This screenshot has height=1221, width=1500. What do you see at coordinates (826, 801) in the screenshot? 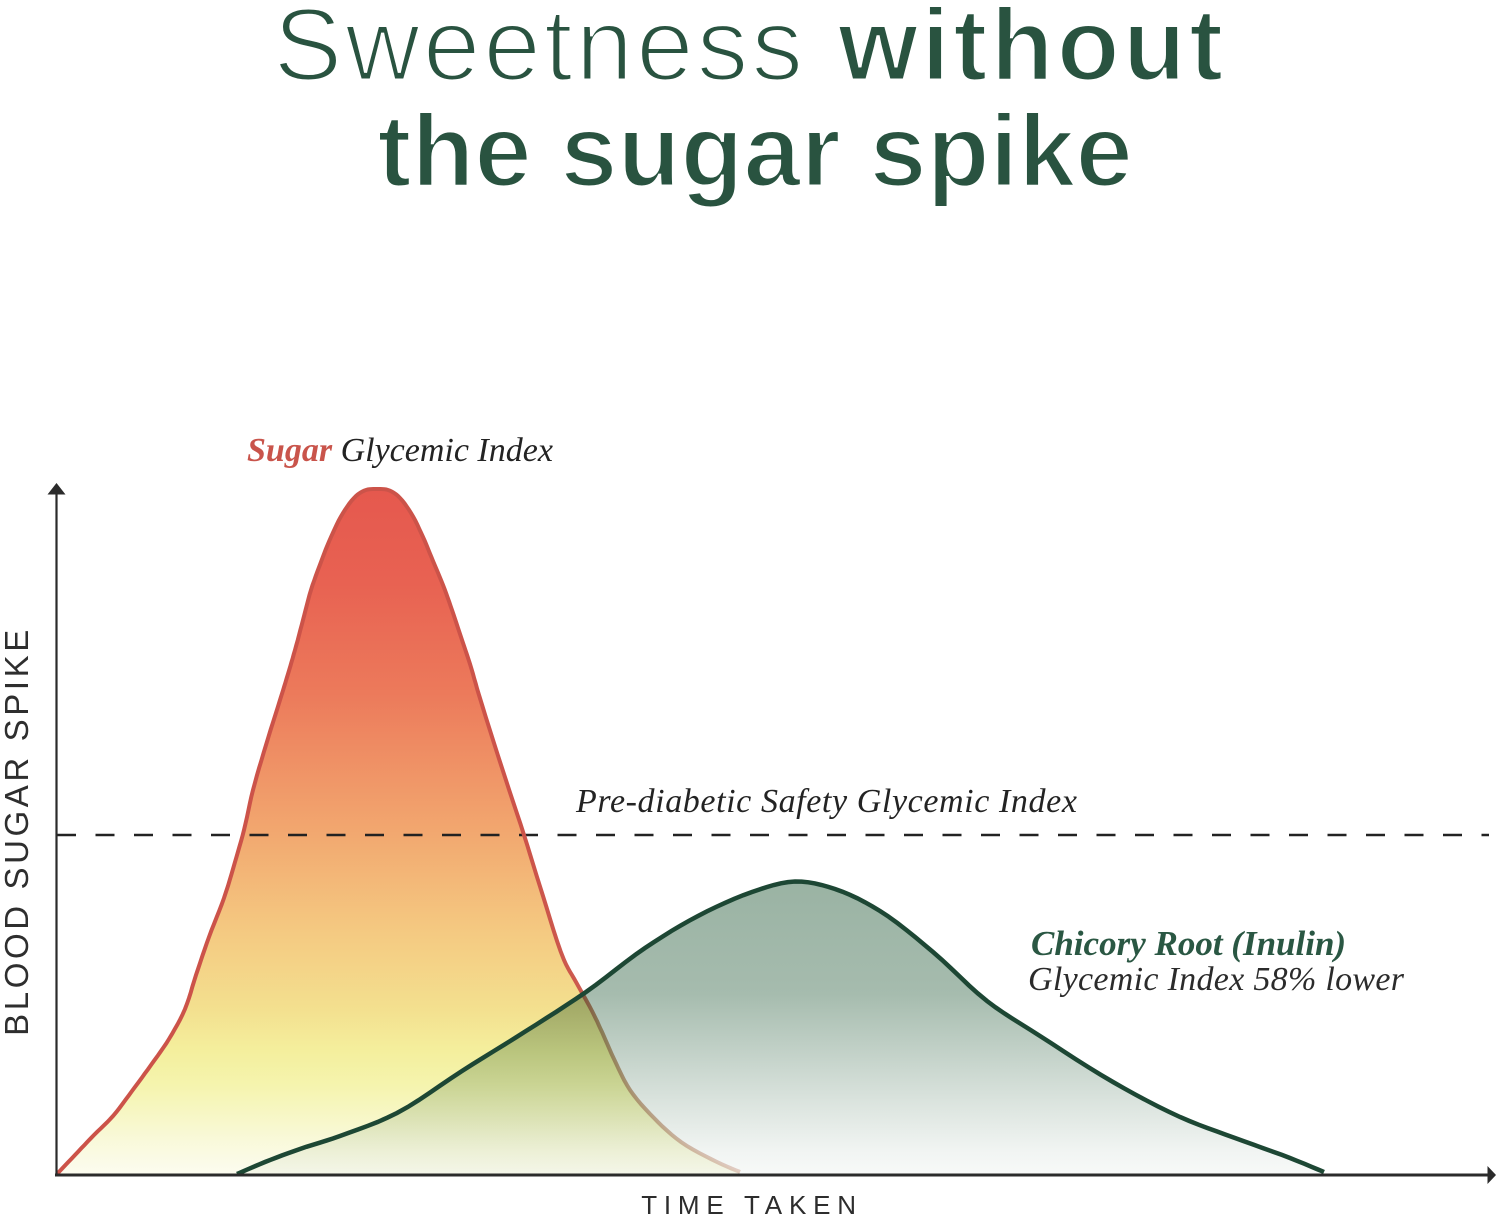
I see `svg-text:Pre-diabetic Safety Glycemic I: Pre-diabetic Safety Glycemic Index` at bounding box center [826, 801].